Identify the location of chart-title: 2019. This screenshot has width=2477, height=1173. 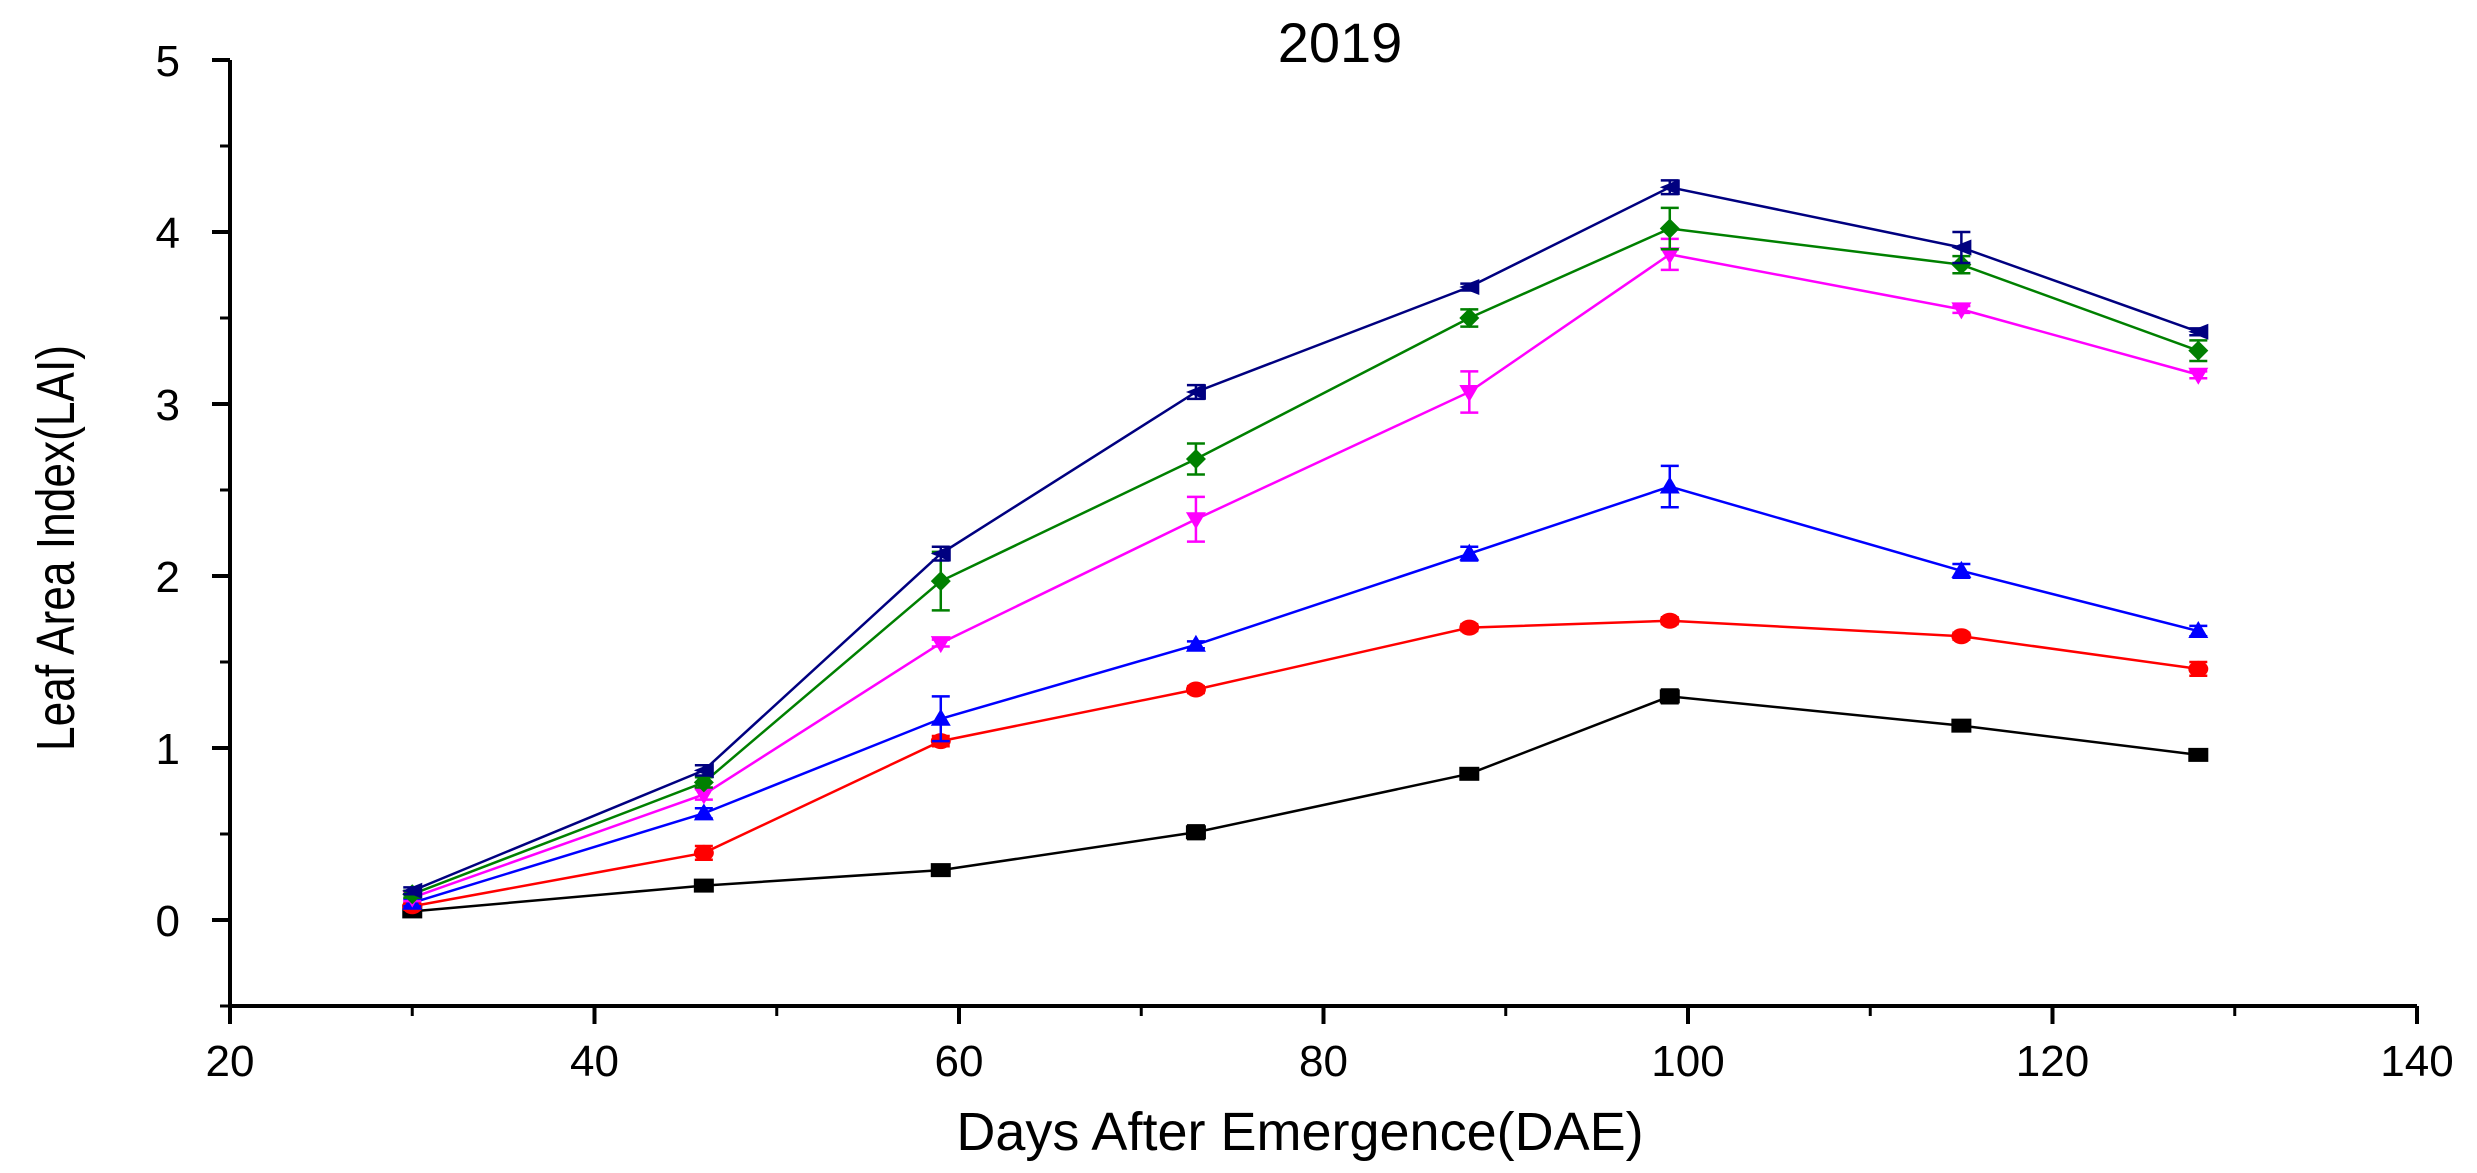
(1340, 42).